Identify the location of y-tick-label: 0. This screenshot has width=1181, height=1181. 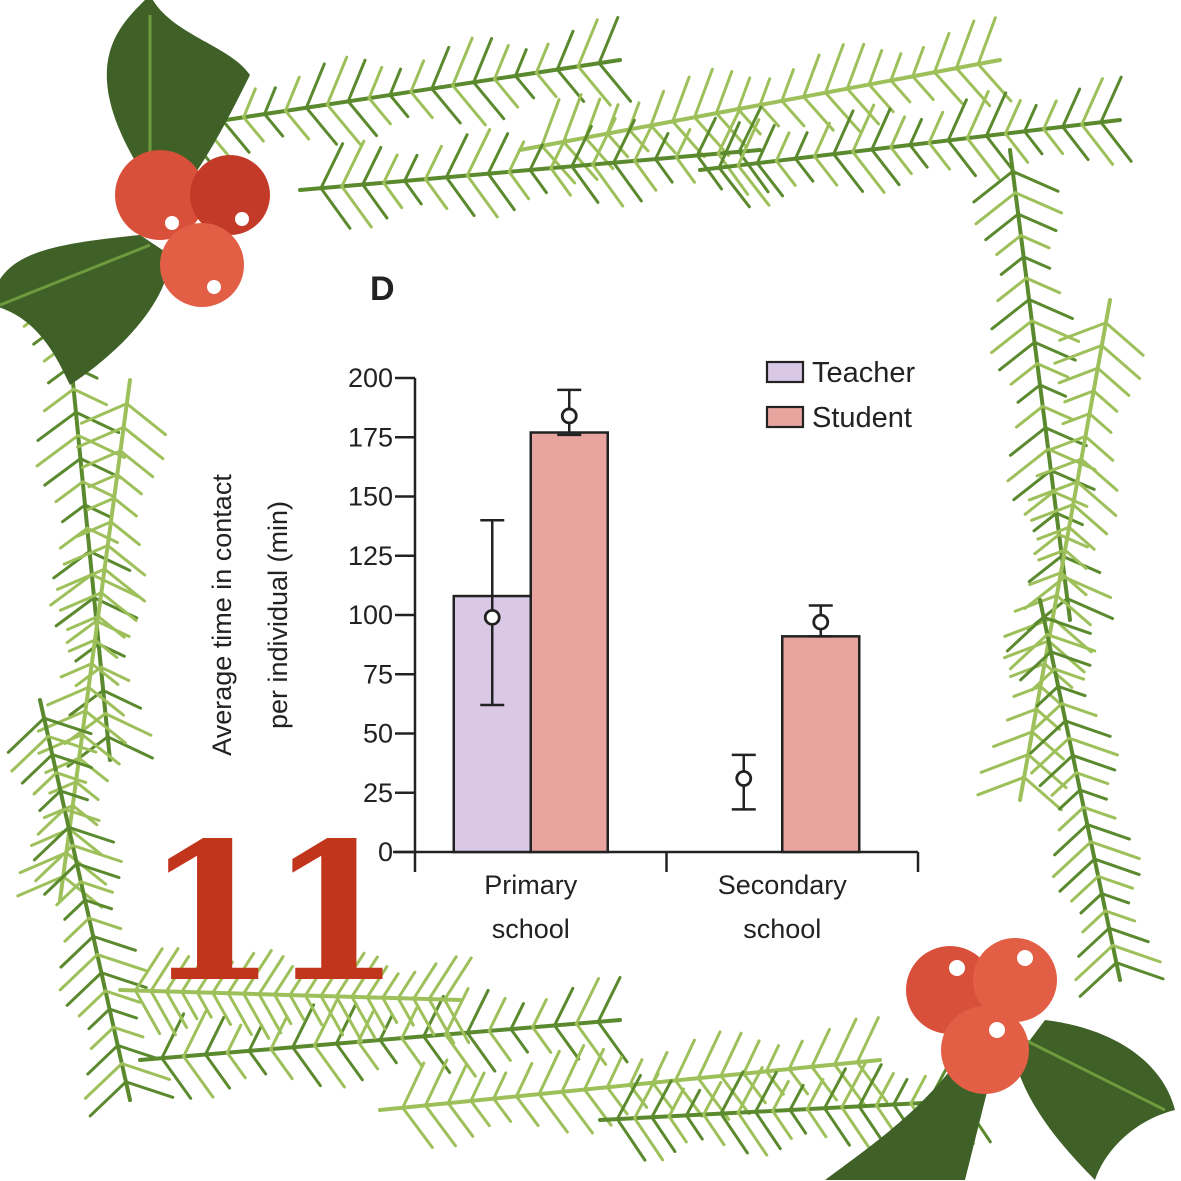
(385, 852).